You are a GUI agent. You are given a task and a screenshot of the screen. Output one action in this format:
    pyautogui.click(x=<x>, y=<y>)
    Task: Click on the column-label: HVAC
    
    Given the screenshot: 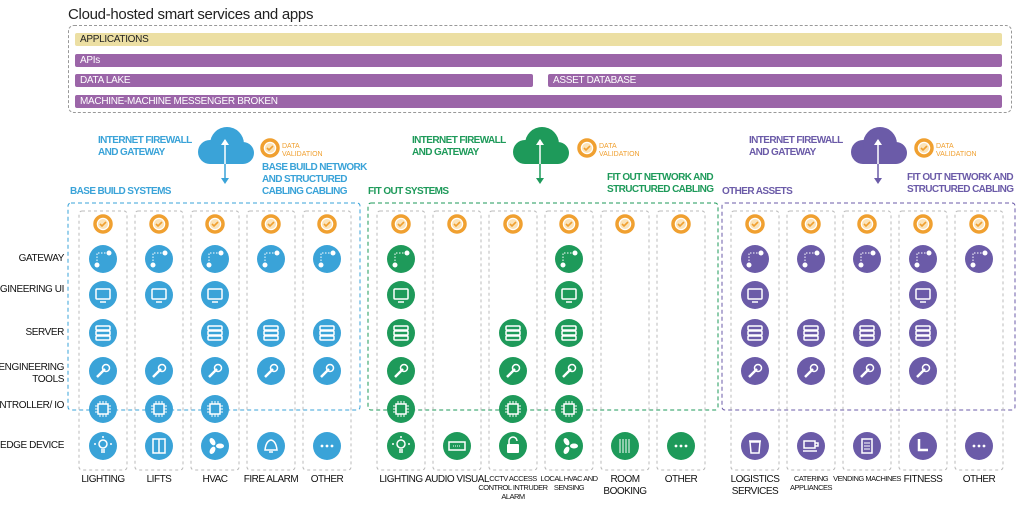 What is the action you would take?
    pyautogui.click(x=215, y=479)
    